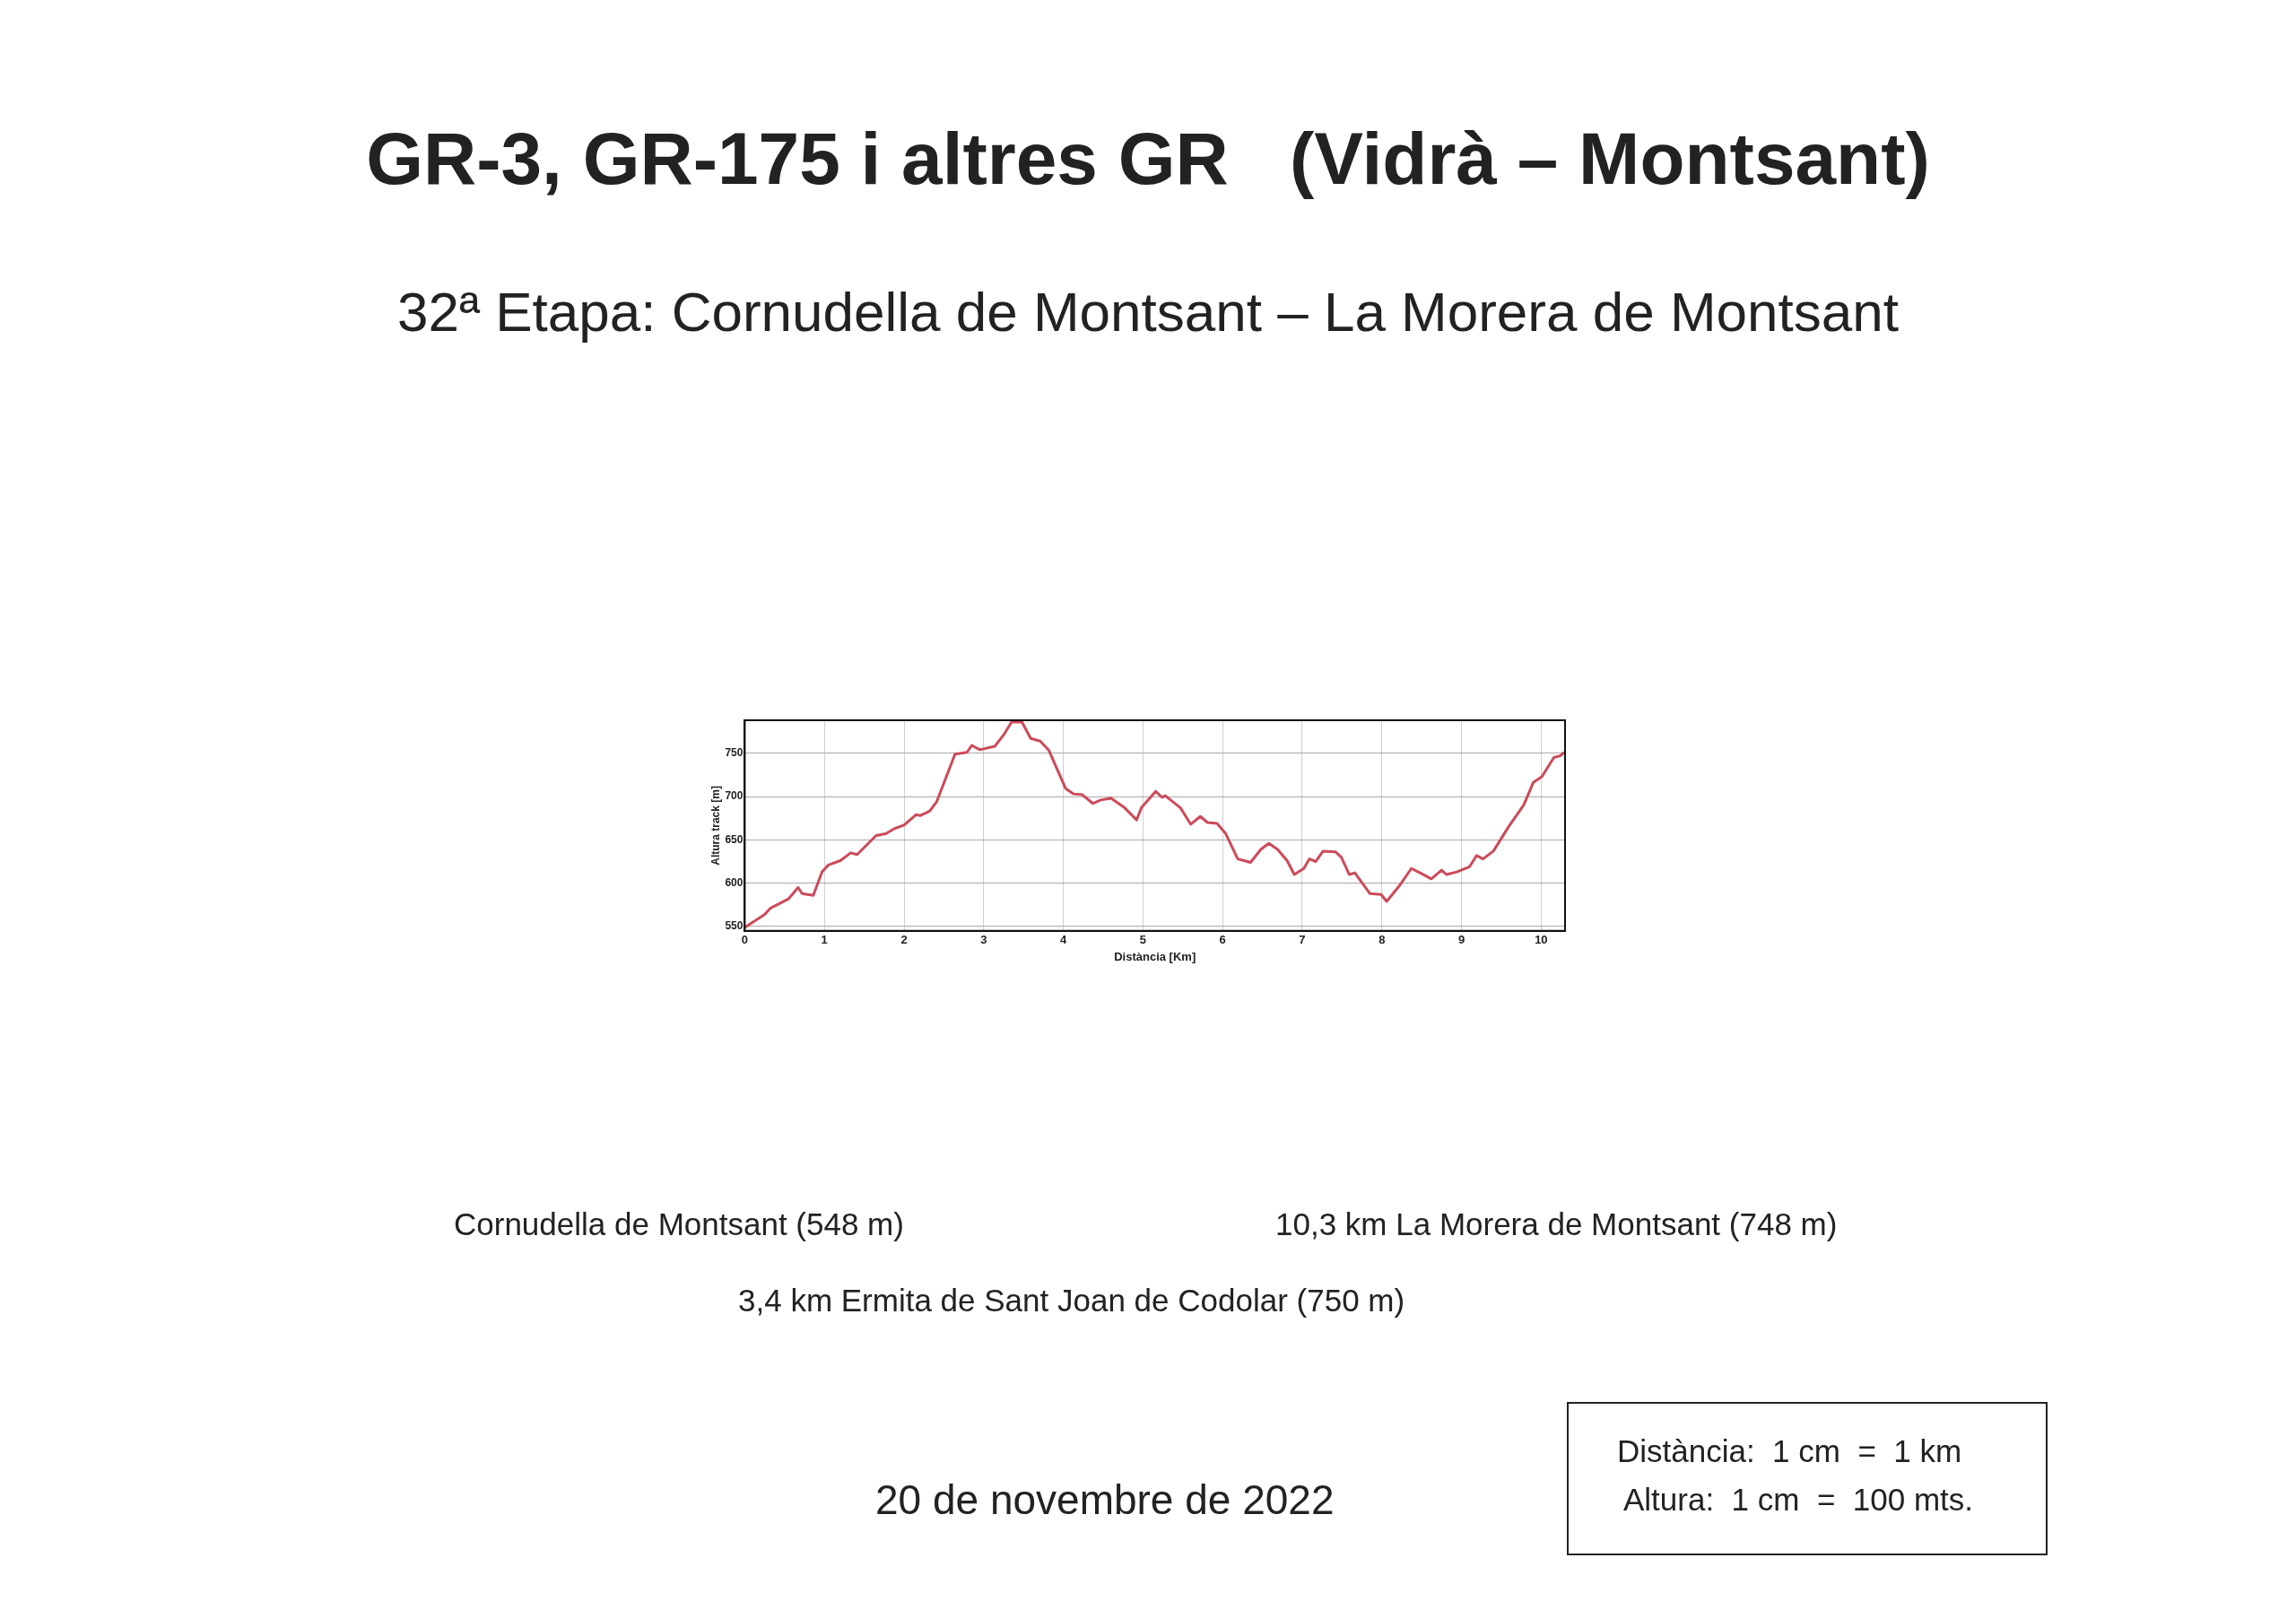  Describe the element at coordinates (1541, 940) in the screenshot. I see `x-tick-label: 10` at that location.